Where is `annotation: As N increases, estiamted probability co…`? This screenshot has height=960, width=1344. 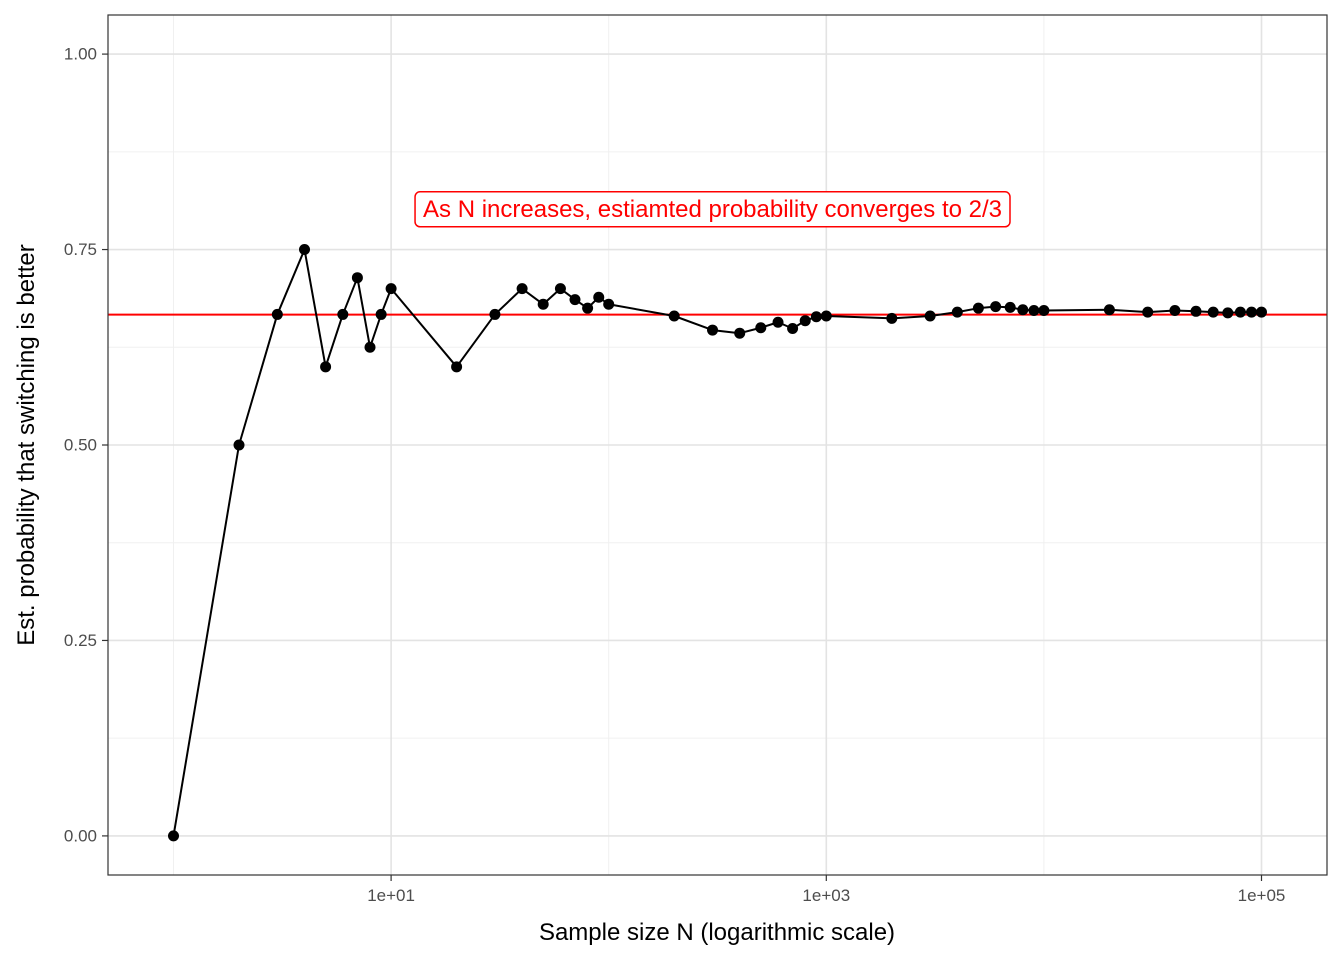
annotation: As N increases, estiamted probability co… is located at coordinates (712, 209).